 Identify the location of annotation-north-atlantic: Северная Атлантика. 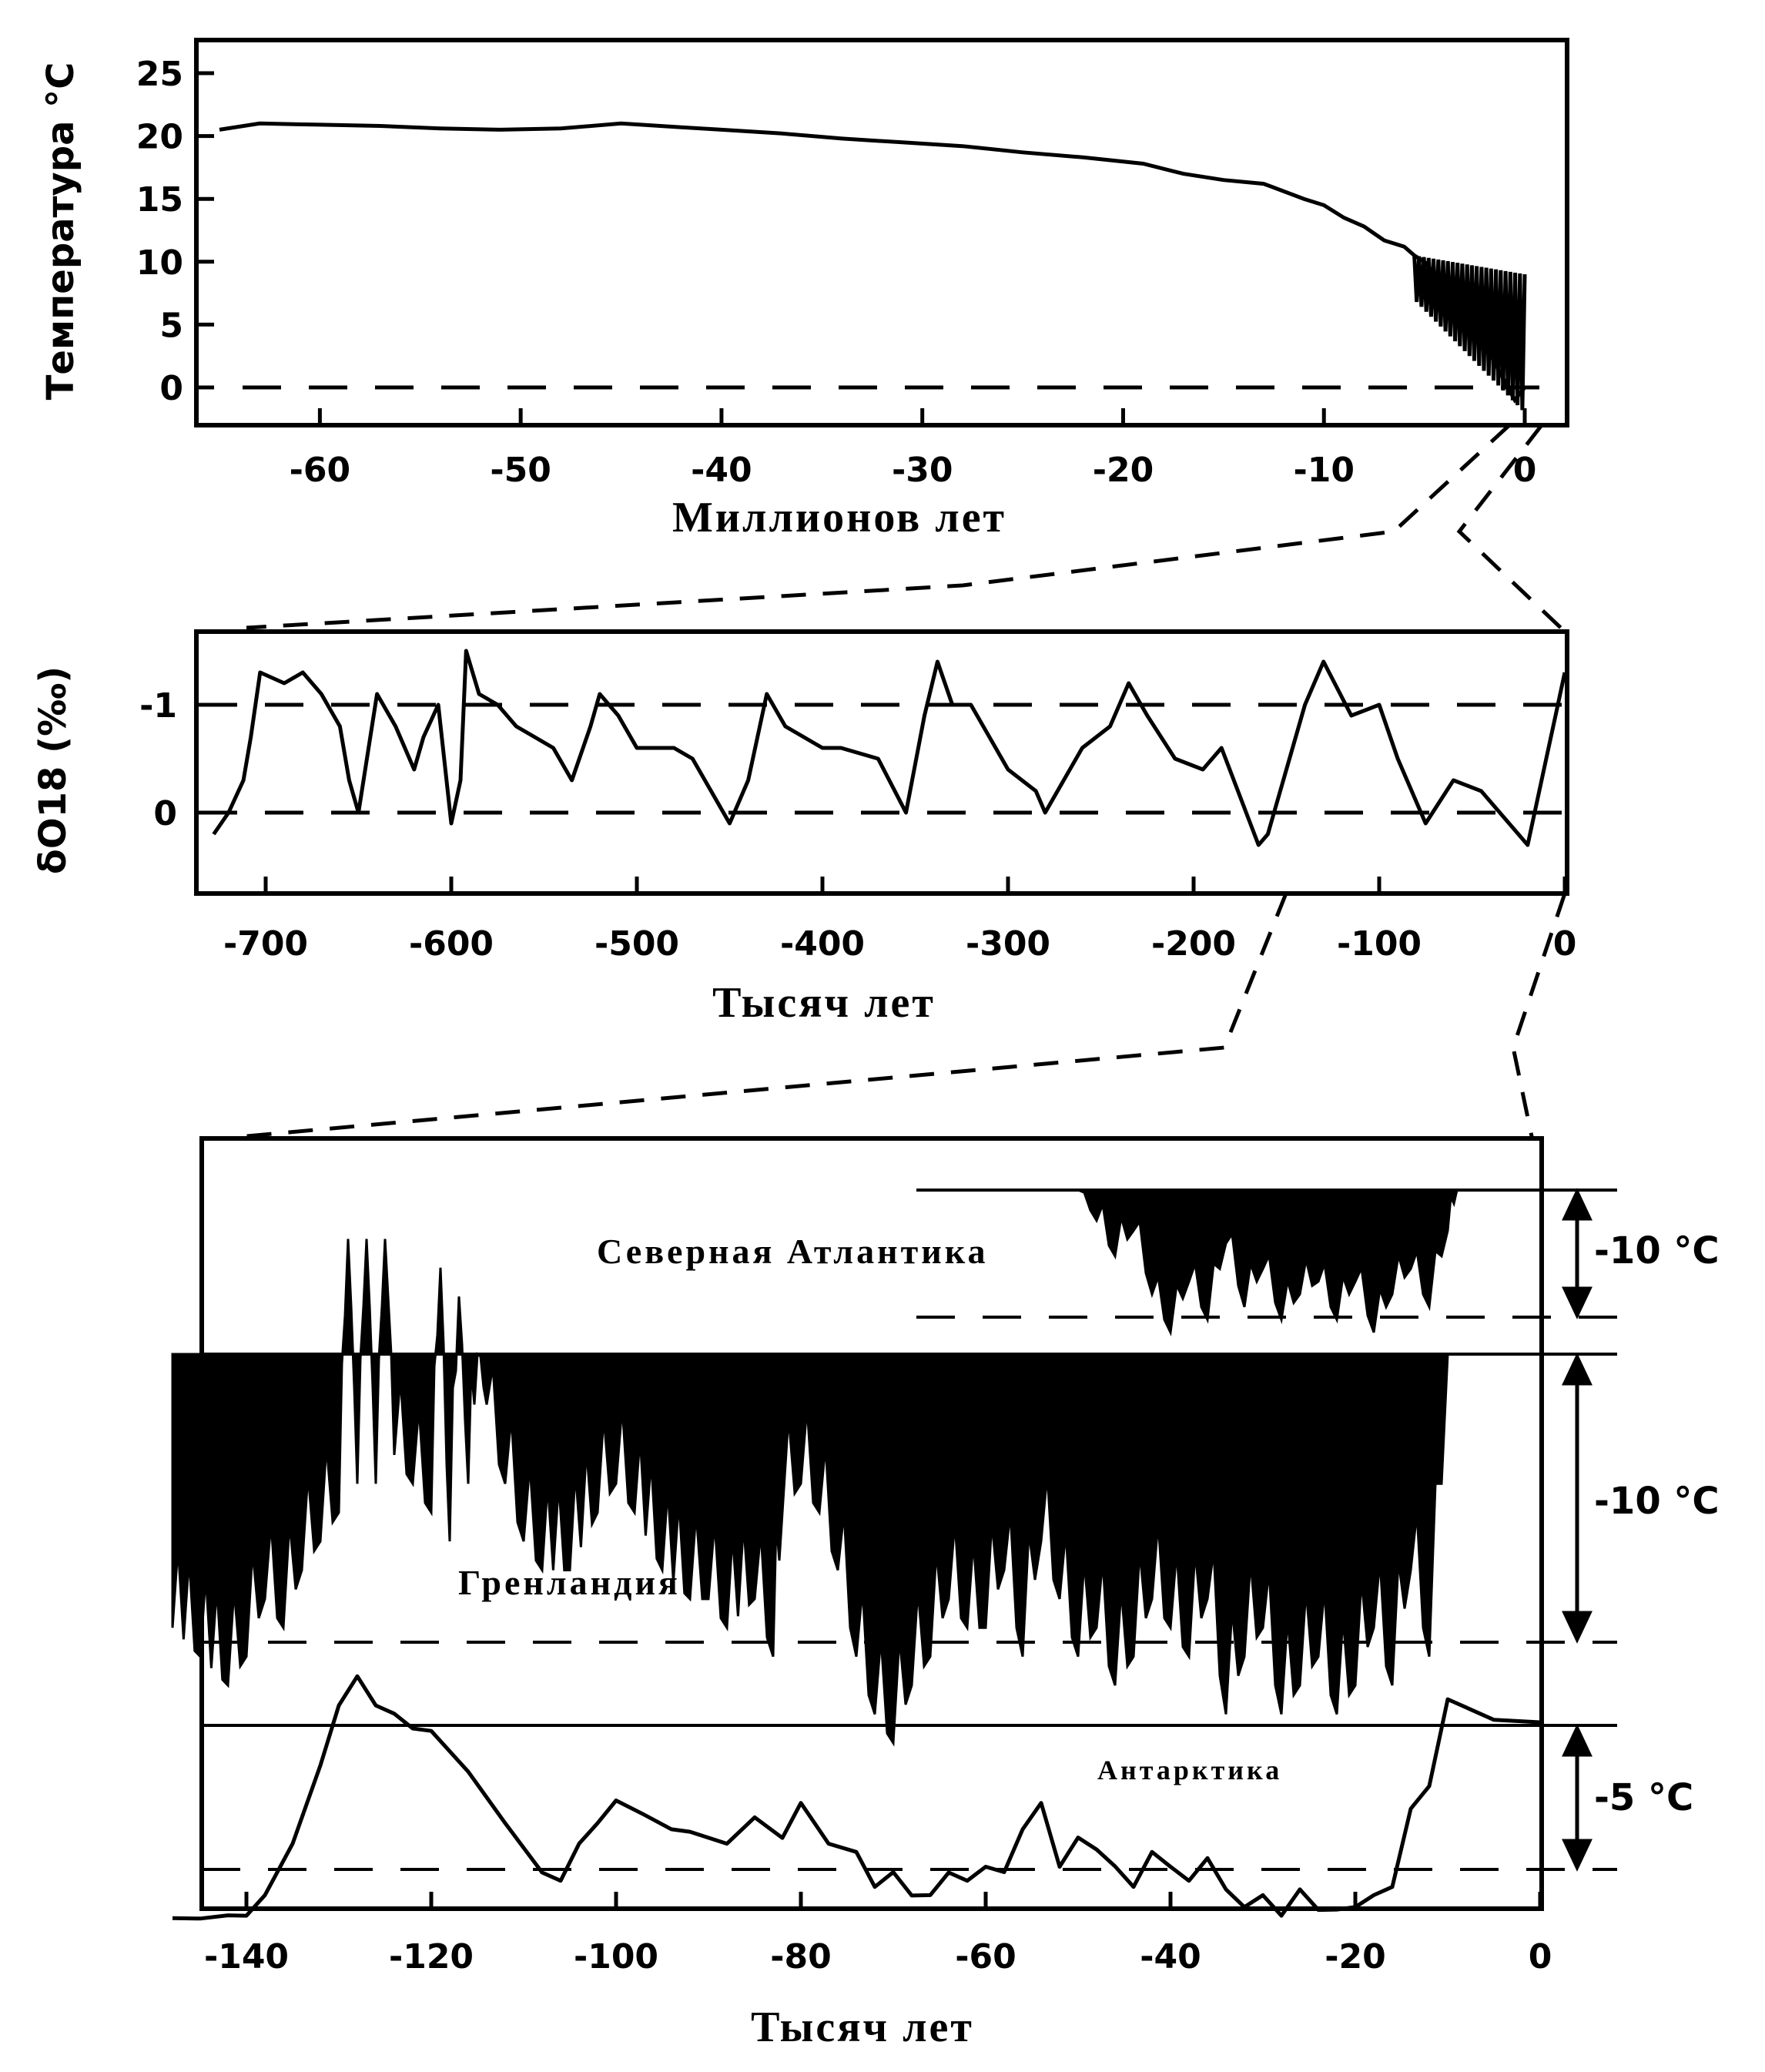
(793, 1251).